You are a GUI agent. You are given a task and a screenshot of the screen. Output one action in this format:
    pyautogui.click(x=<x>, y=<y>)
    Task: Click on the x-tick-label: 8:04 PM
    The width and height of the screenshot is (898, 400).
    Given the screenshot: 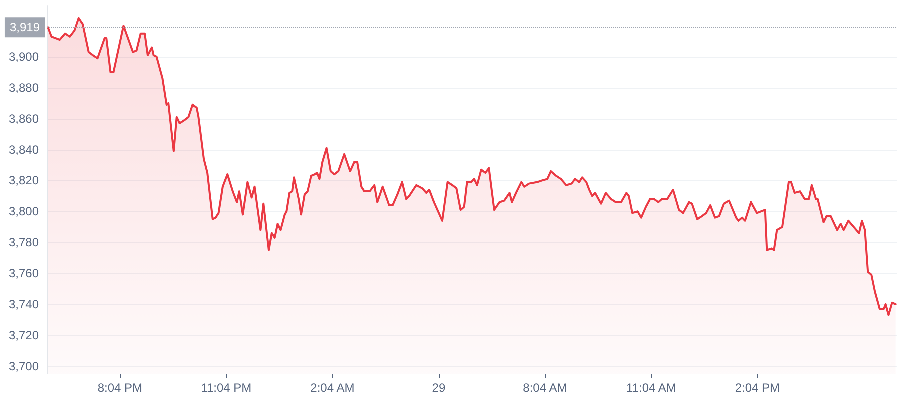 What is the action you would take?
    pyautogui.click(x=120, y=388)
    